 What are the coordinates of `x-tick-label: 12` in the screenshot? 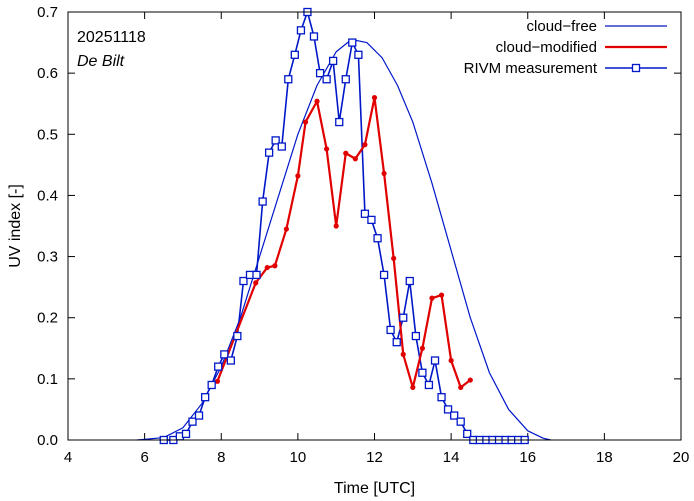 It's located at (374, 457).